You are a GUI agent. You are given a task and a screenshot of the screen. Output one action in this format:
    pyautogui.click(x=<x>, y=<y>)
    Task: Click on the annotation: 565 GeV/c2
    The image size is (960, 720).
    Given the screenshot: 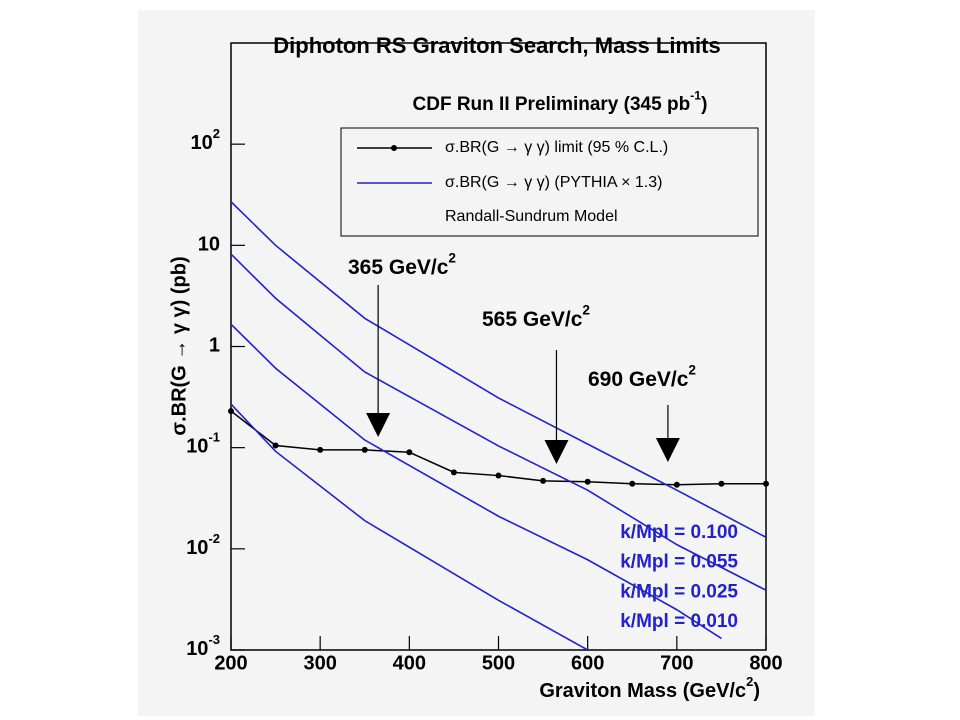 What is the action you would take?
    pyautogui.click(x=536, y=316)
    